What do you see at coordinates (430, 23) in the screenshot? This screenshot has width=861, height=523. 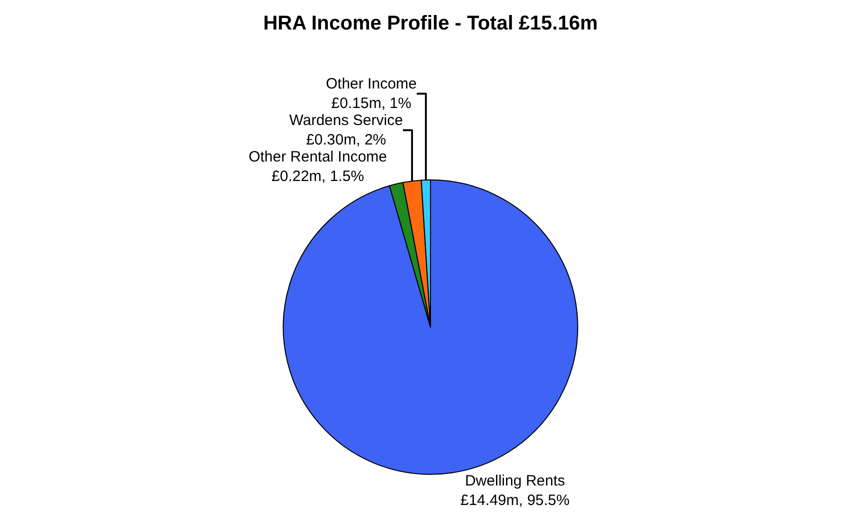 I see `chart-title: HRA Income Profile - Total £15.16m` at bounding box center [430, 23].